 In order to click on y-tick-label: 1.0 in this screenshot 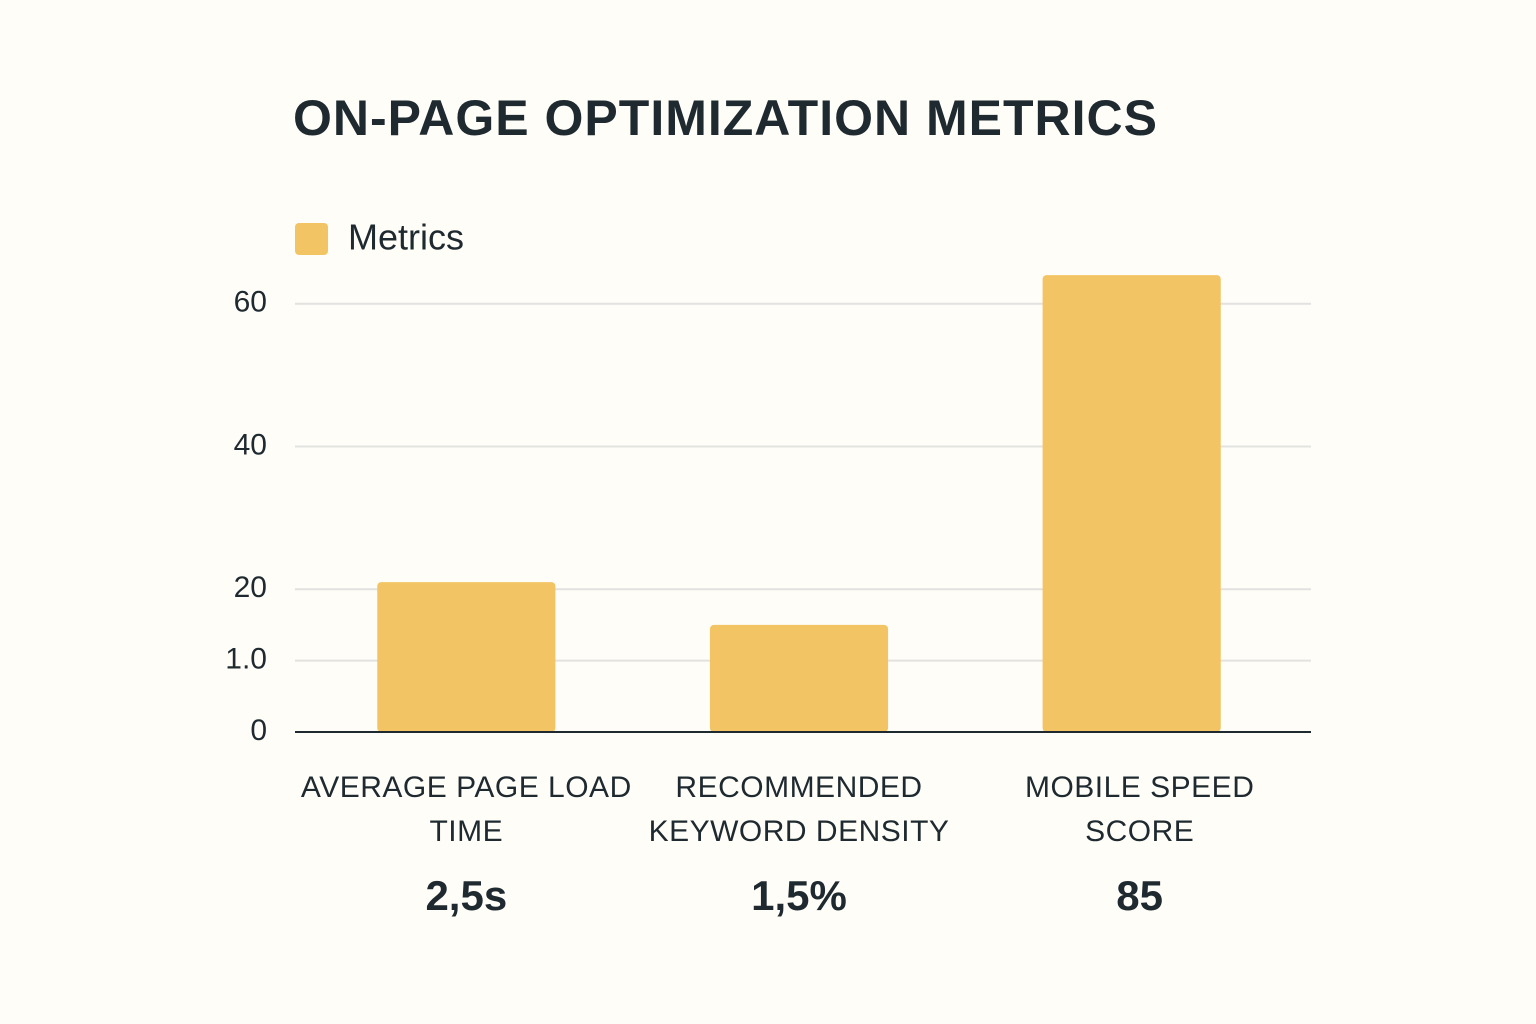, I will do `click(246, 659)`.